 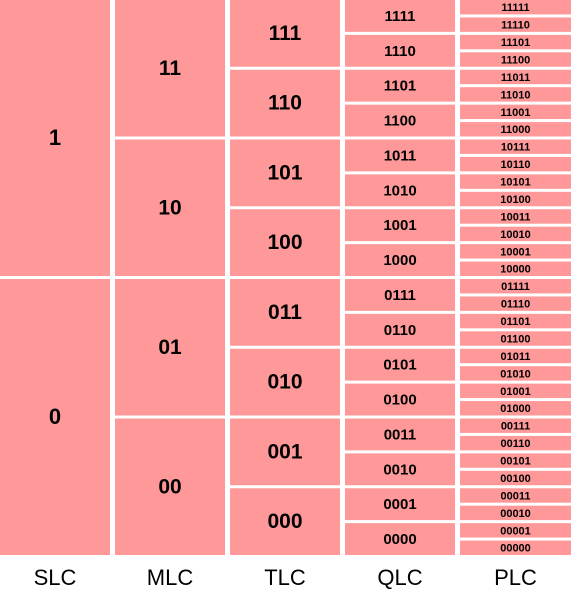 I want to click on cell-label: 110, so click(x=285, y=103).